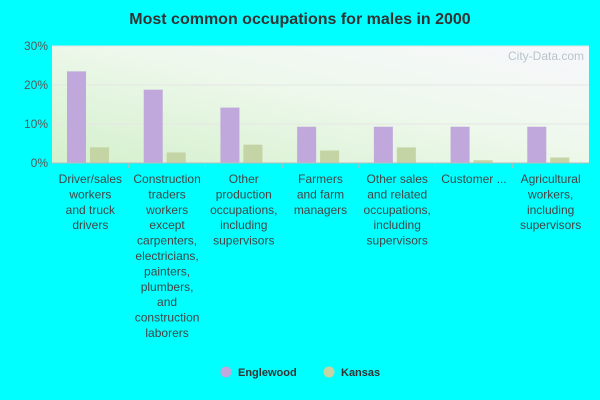 This screenshot has width=600, height=400. What do you see at coordinates (329, 372) in the screenshot?
I see `legend-swatch-kansas` at bounding box center [329, 372].